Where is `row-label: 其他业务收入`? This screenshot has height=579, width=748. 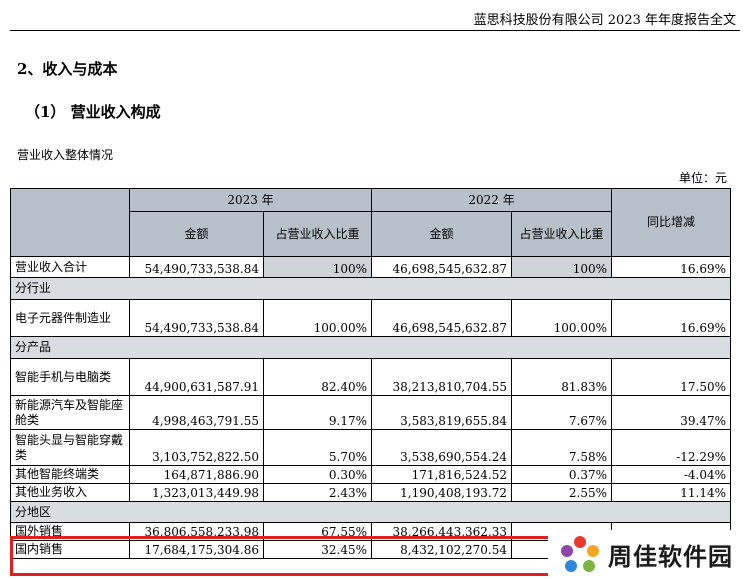
row-label: 其他业务收入 is located at coordinates (70, 492).